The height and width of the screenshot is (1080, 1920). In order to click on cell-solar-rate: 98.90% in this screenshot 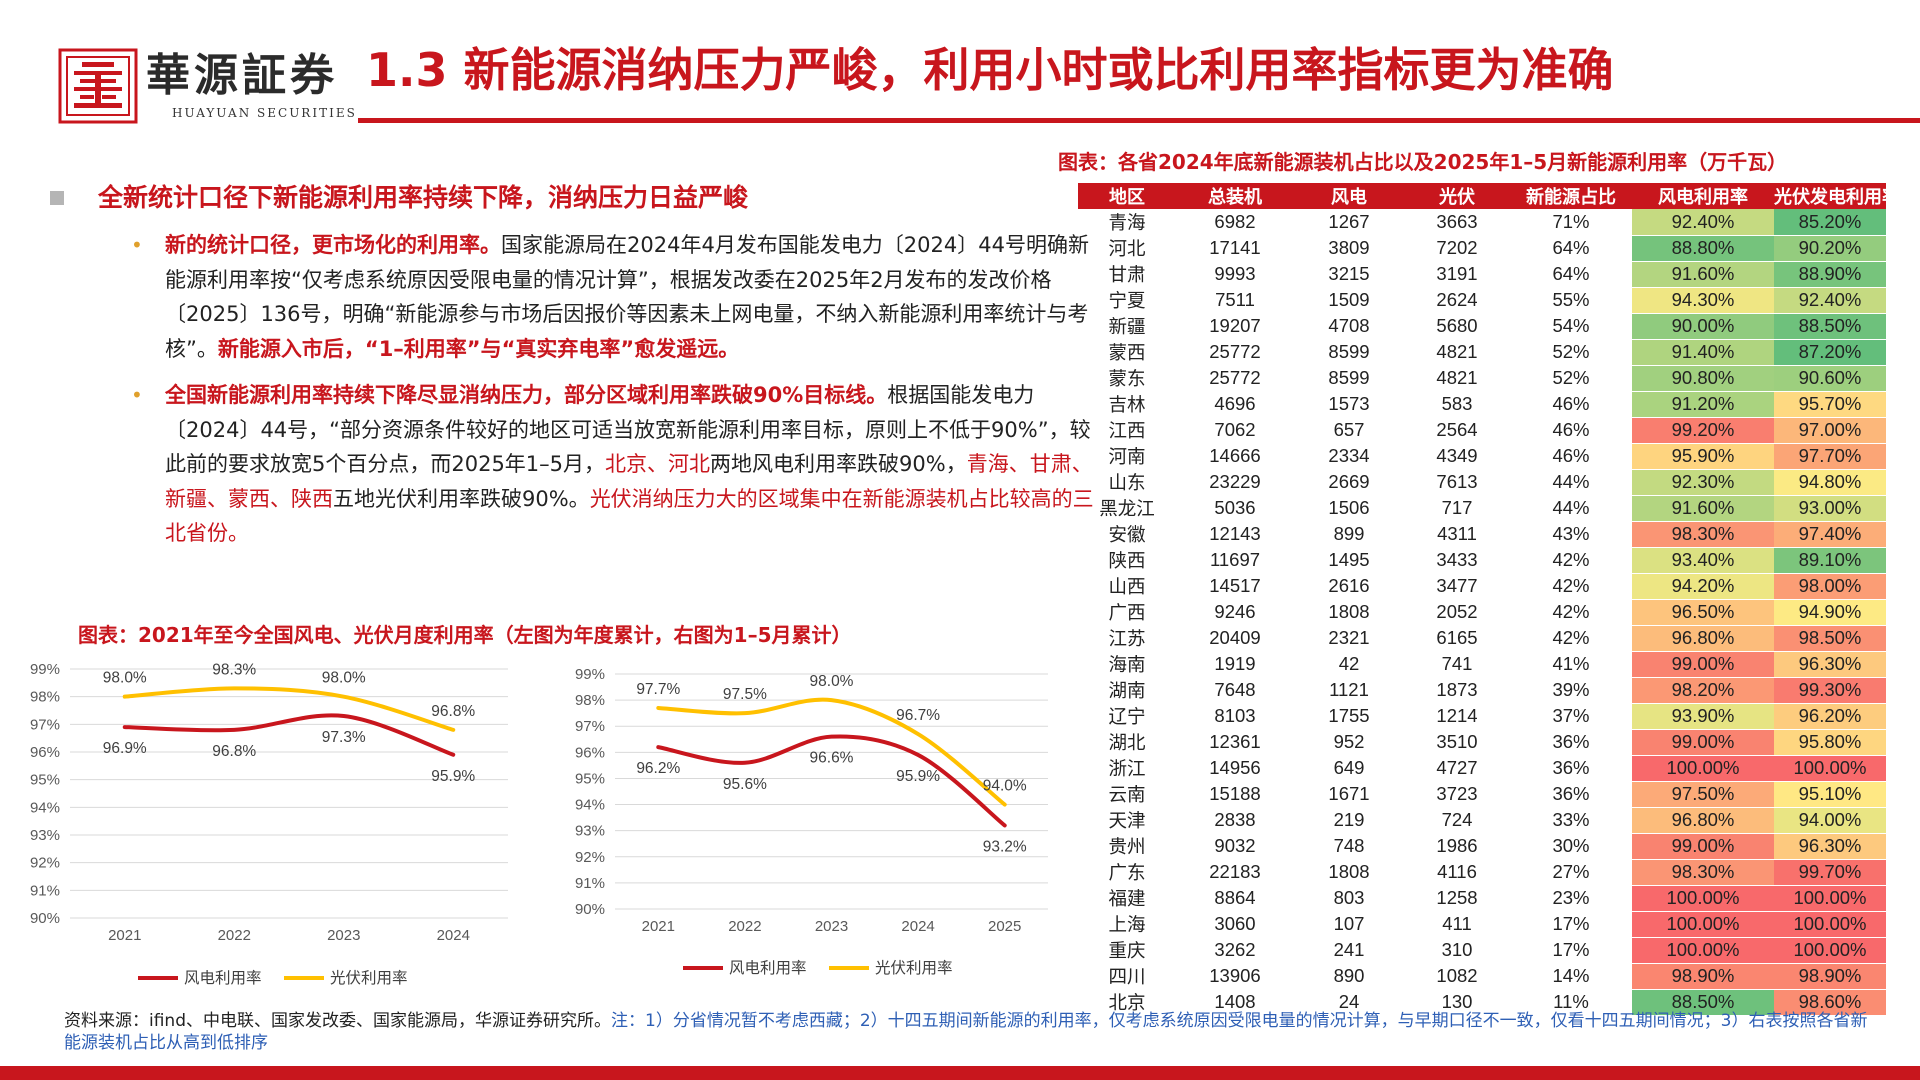, I will do `click(1830, 976)`.